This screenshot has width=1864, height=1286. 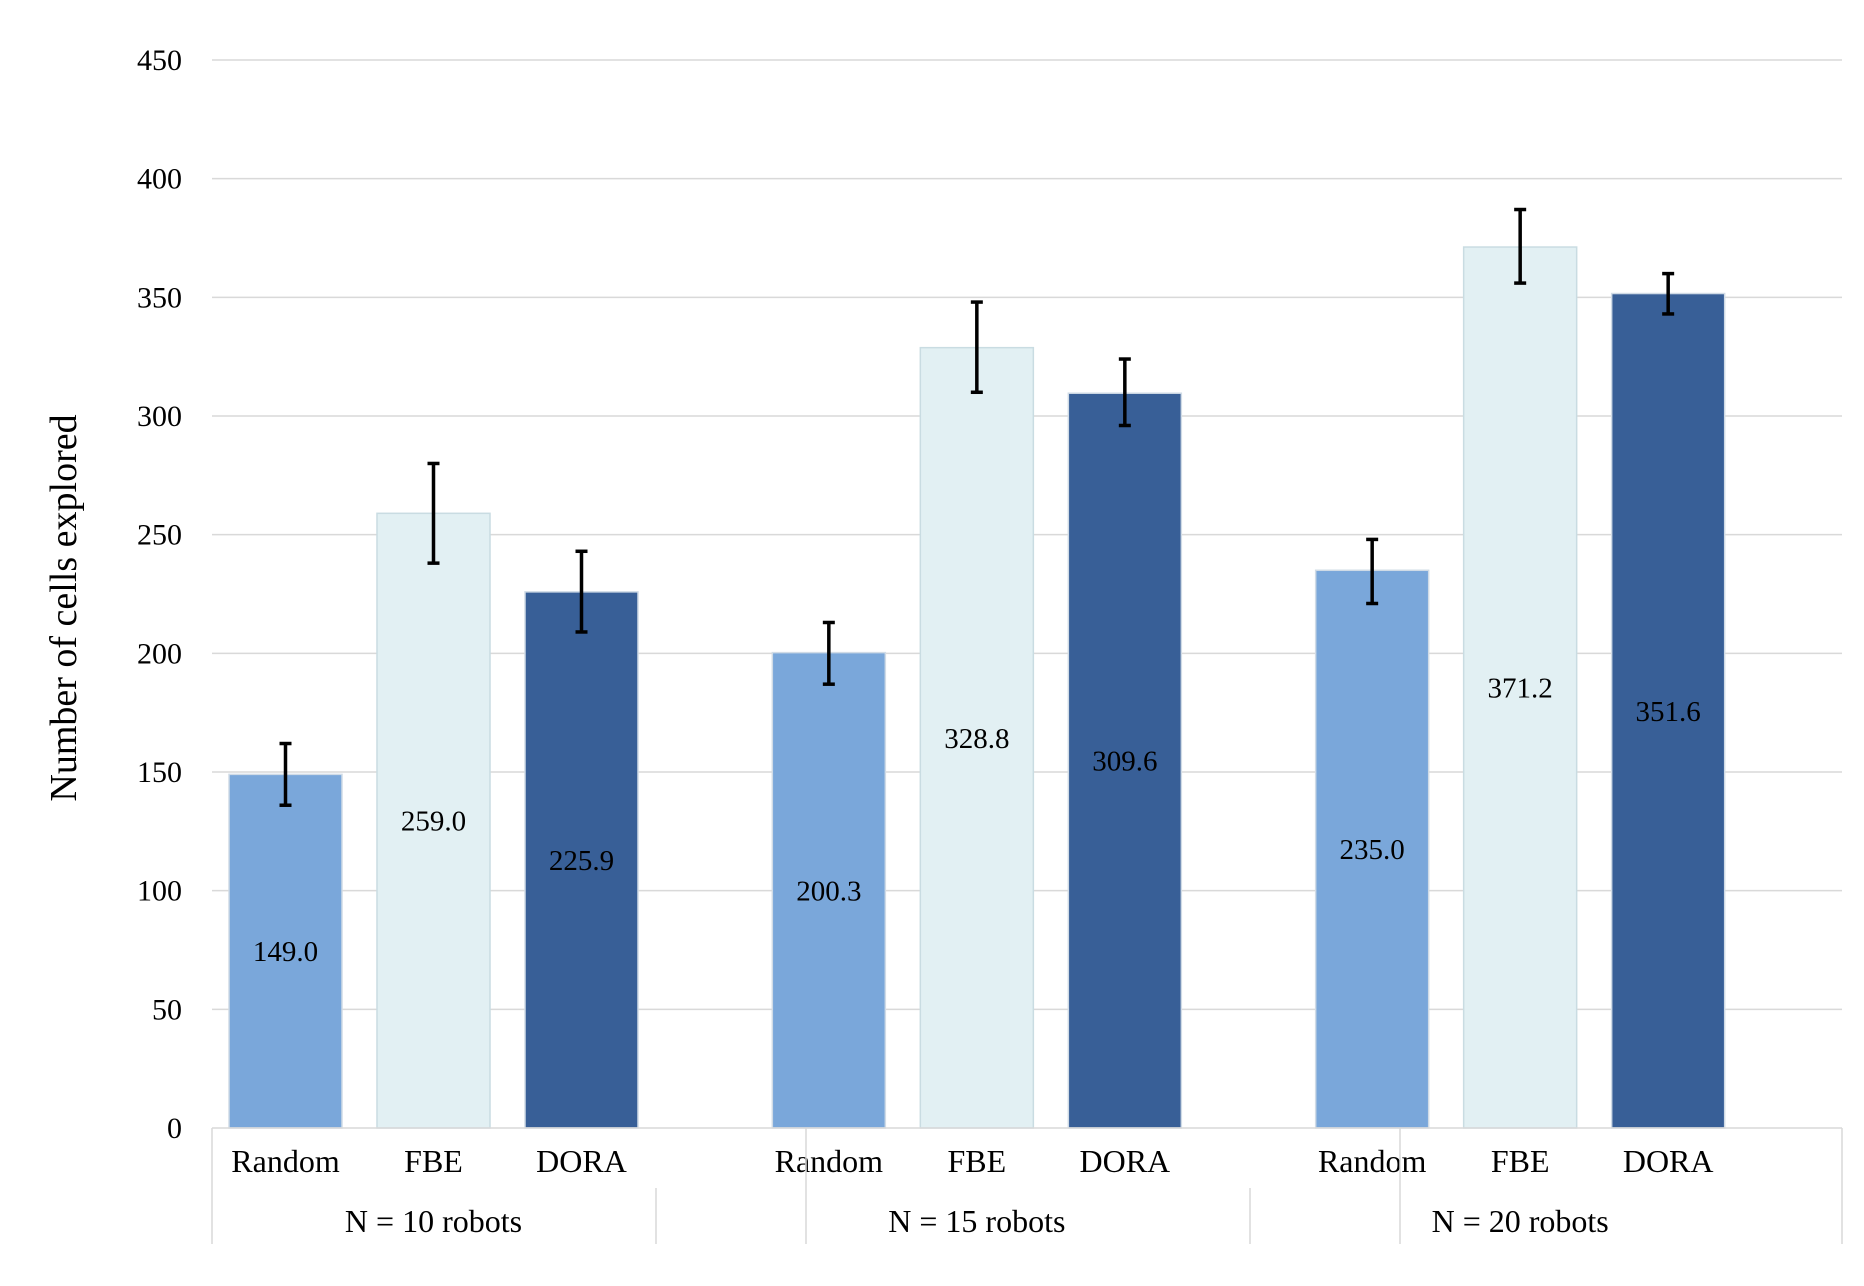 I want to click on data-label: 328.8, so click(x=976, y=739).